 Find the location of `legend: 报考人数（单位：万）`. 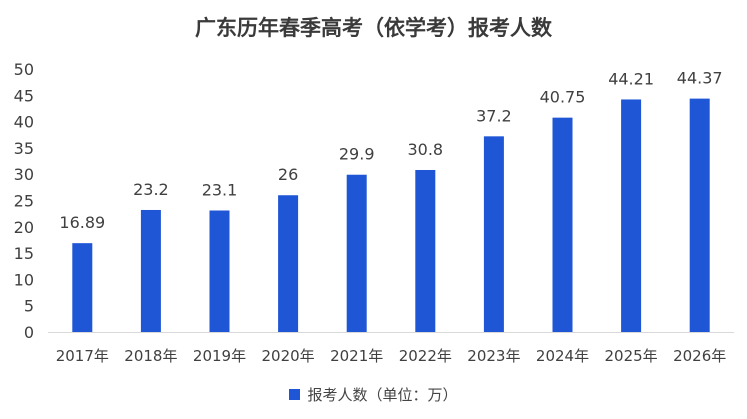

legend: 报考人数（单位：万） is located at coordinates (373, 394).